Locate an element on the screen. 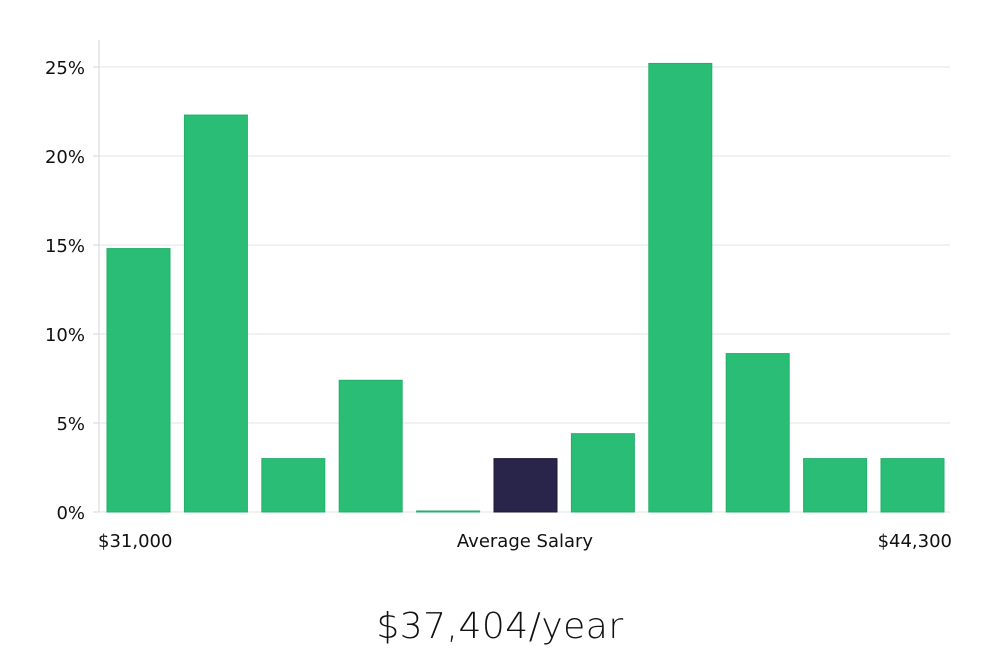 The image size is (1000, 660). y-tick-label: 25% is located at coordinates (65, 68).